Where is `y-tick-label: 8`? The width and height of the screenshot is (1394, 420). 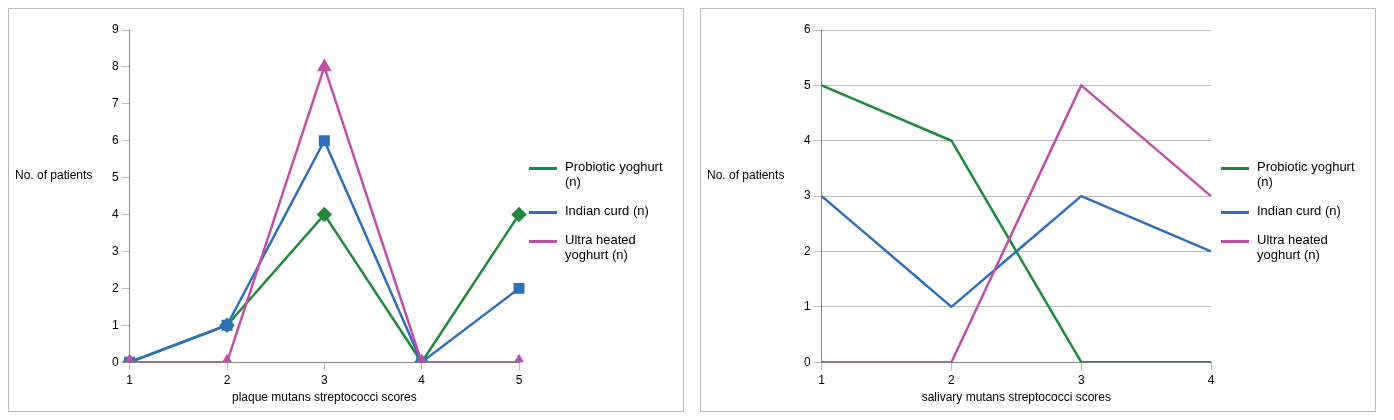 y-tick-label: 8 is located at coordinates (115, 66).